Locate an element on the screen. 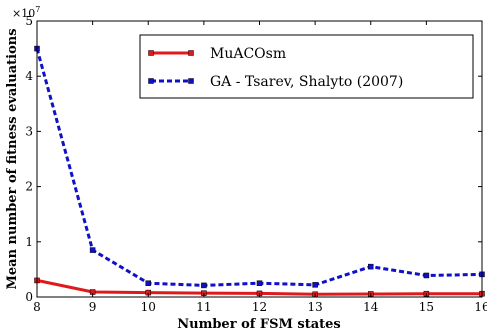 The width and height of the screenshot is (487, 331). x-tick-label: 16 is located at coordinates (480, 307).